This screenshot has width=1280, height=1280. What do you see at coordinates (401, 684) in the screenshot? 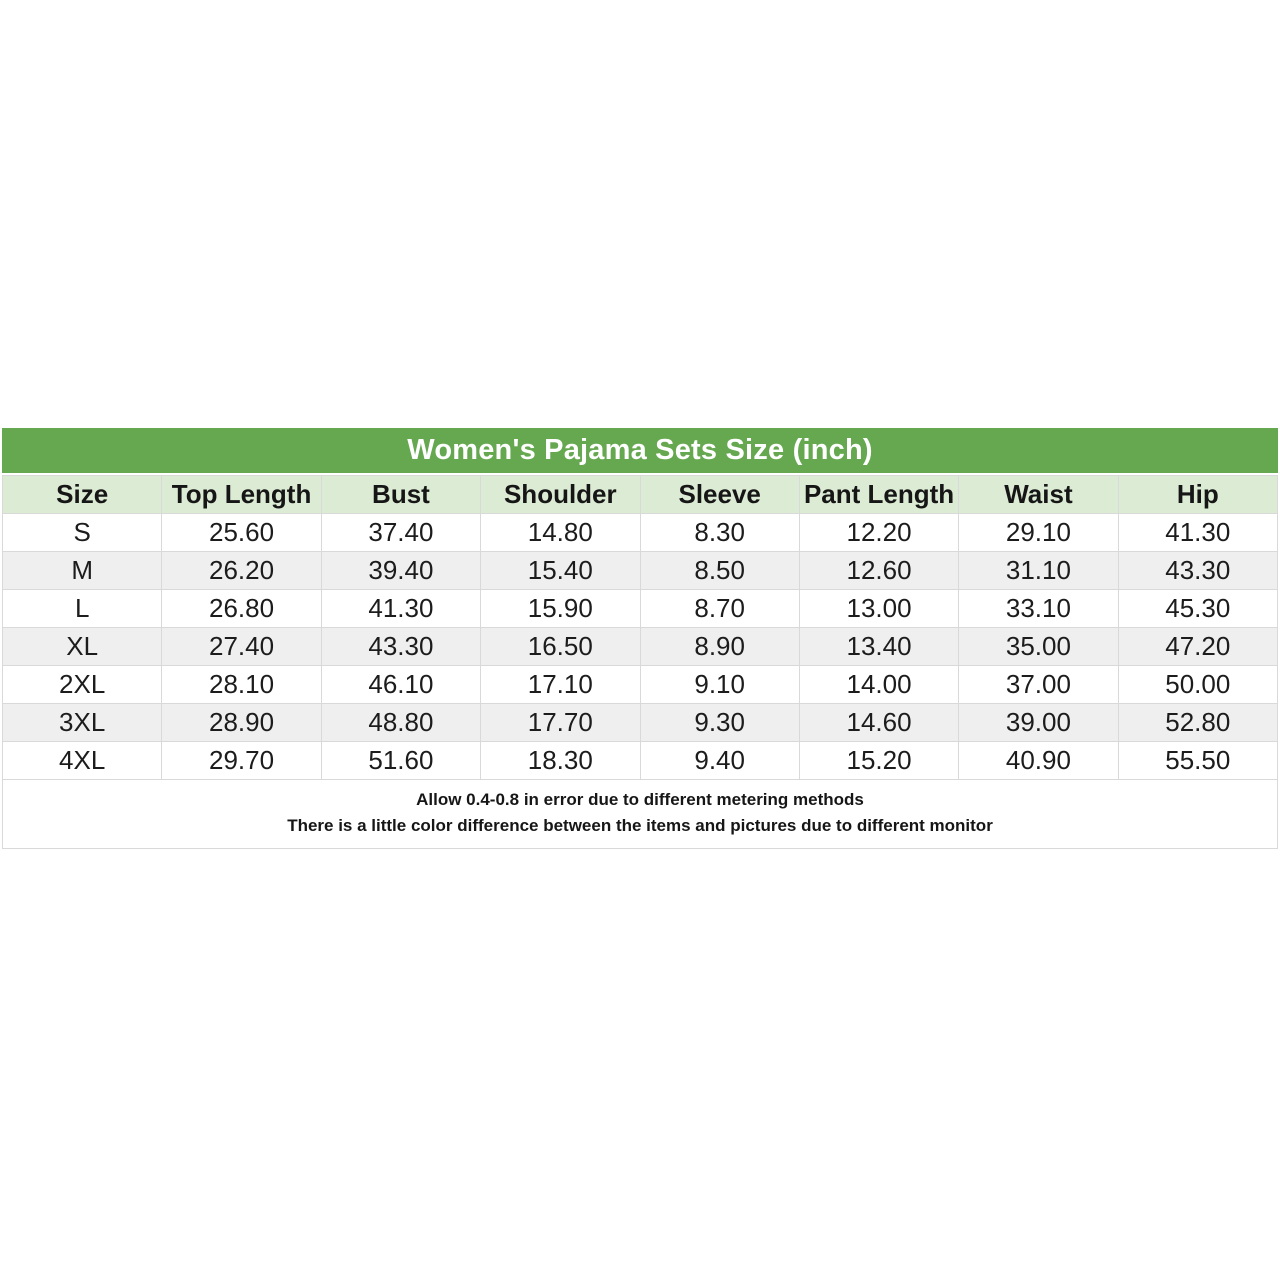
I see `table-cell: 46.10` at bounding box center [401, 684].